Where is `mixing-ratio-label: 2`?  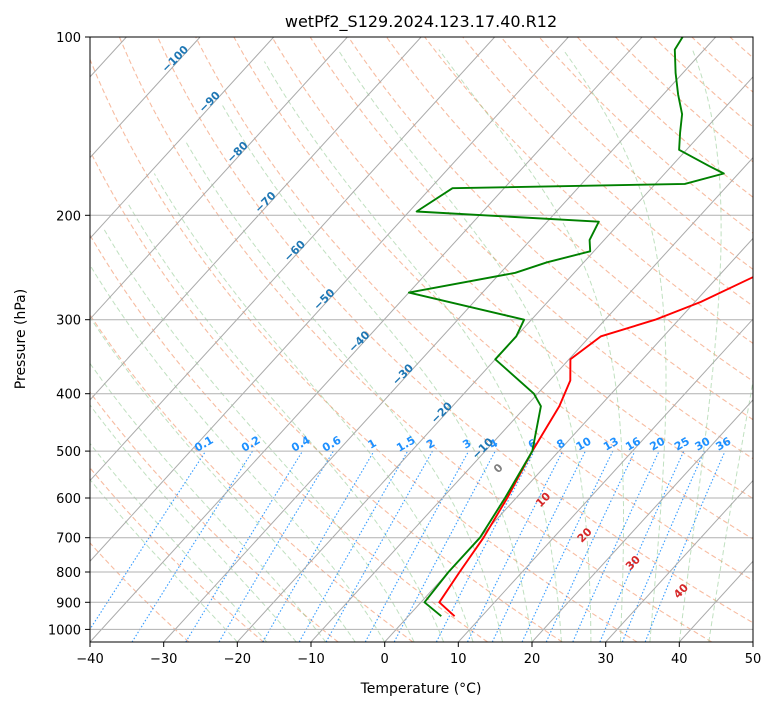
mixing-ratio-label: 2 is located at coordinates (430, 444).